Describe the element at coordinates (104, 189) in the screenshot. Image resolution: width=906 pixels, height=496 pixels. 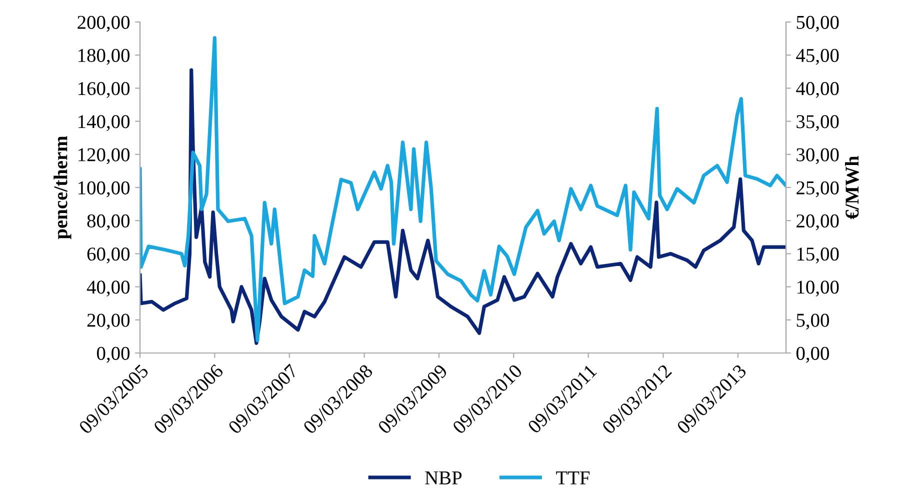
I see `y-tick-label: 100,00` at that location.